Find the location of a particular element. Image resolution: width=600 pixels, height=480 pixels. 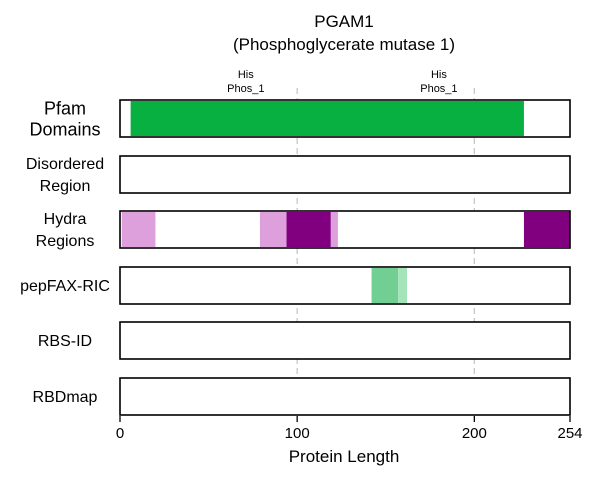

x-tick-label: 254 is located at coordinates (569, 433).